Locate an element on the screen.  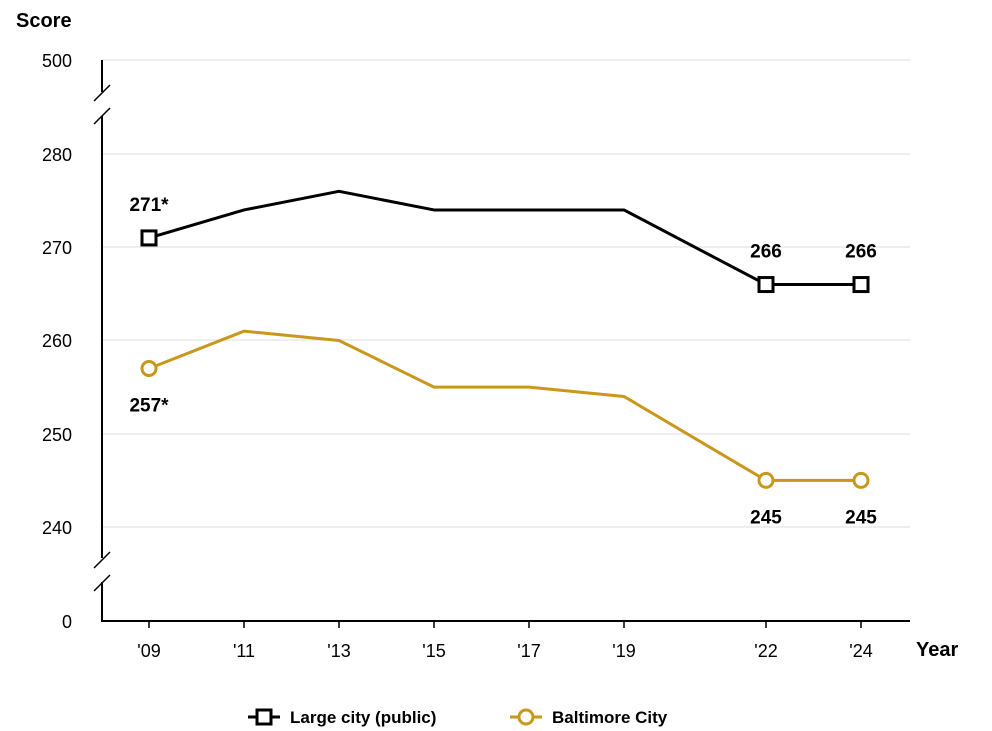
legend-item: Baltimore City is located at coordinates (589, 717).